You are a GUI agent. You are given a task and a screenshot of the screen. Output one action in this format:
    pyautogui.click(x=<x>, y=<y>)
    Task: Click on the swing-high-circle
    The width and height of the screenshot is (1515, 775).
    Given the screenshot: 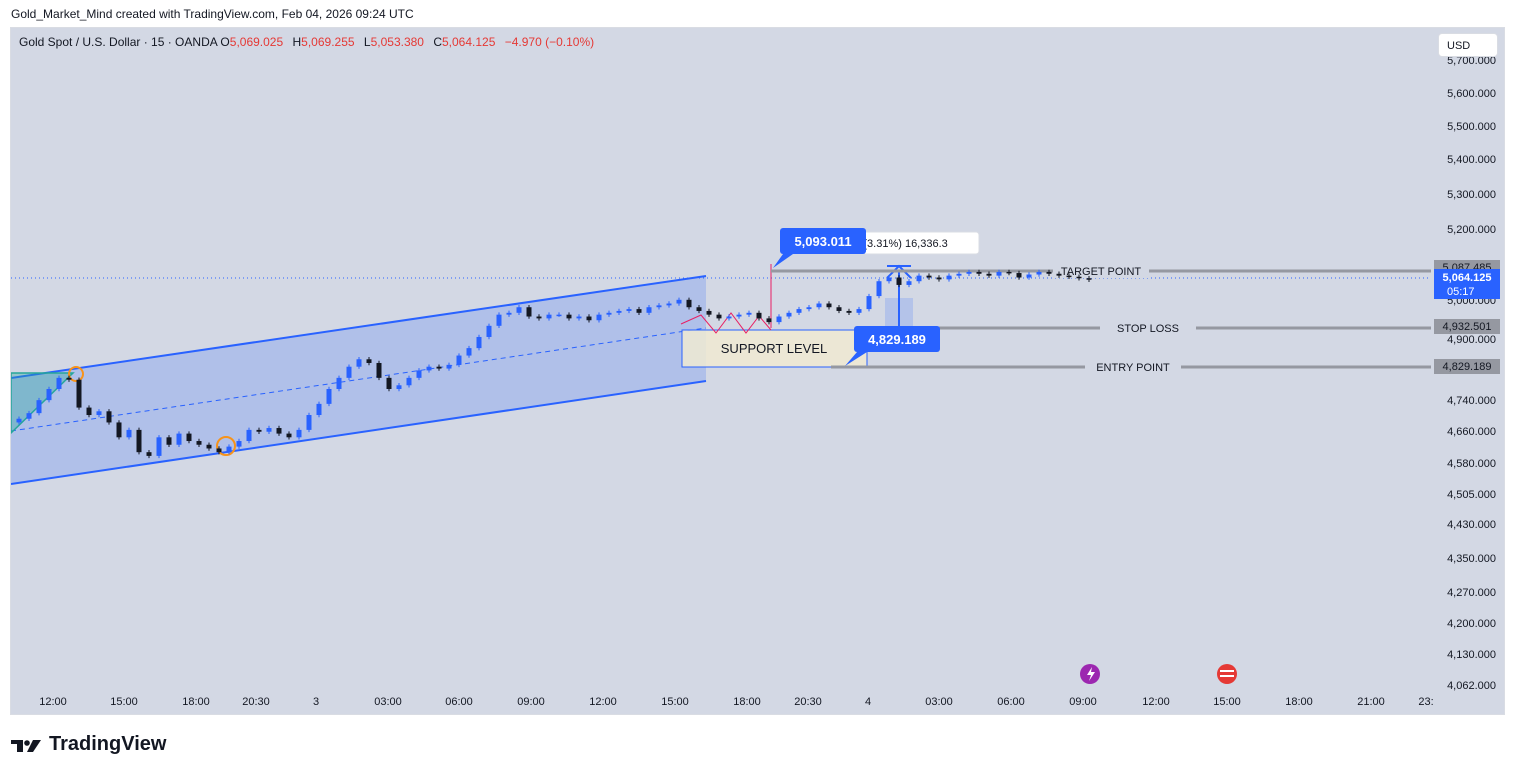 What is the action you would take?
    pyautogui.click(x=76, y=374)
    